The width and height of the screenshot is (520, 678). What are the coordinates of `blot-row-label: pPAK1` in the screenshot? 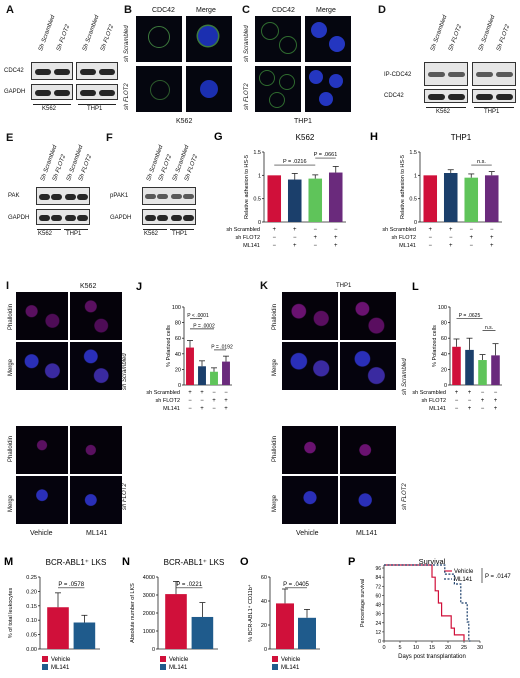 It's located at (119, 196).